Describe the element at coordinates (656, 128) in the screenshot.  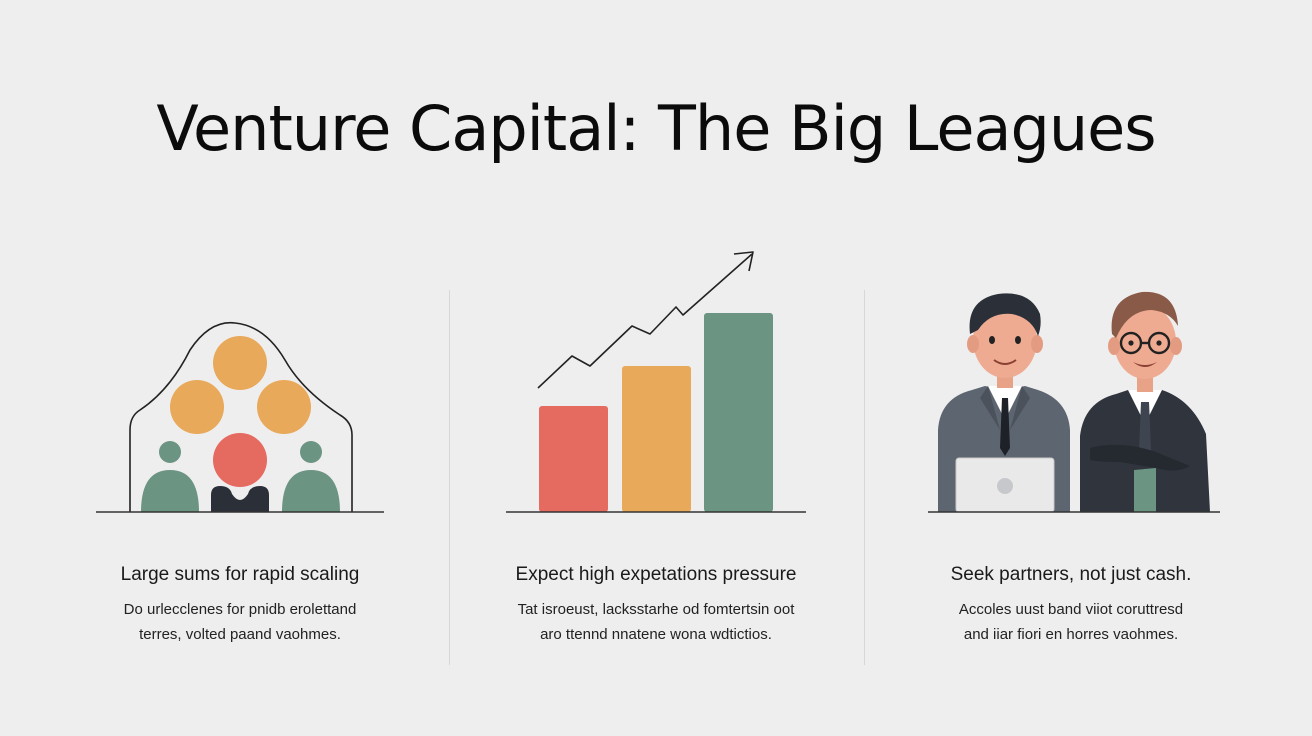
I see `page-title: Venture Capital: The Big Leagues` at that location.